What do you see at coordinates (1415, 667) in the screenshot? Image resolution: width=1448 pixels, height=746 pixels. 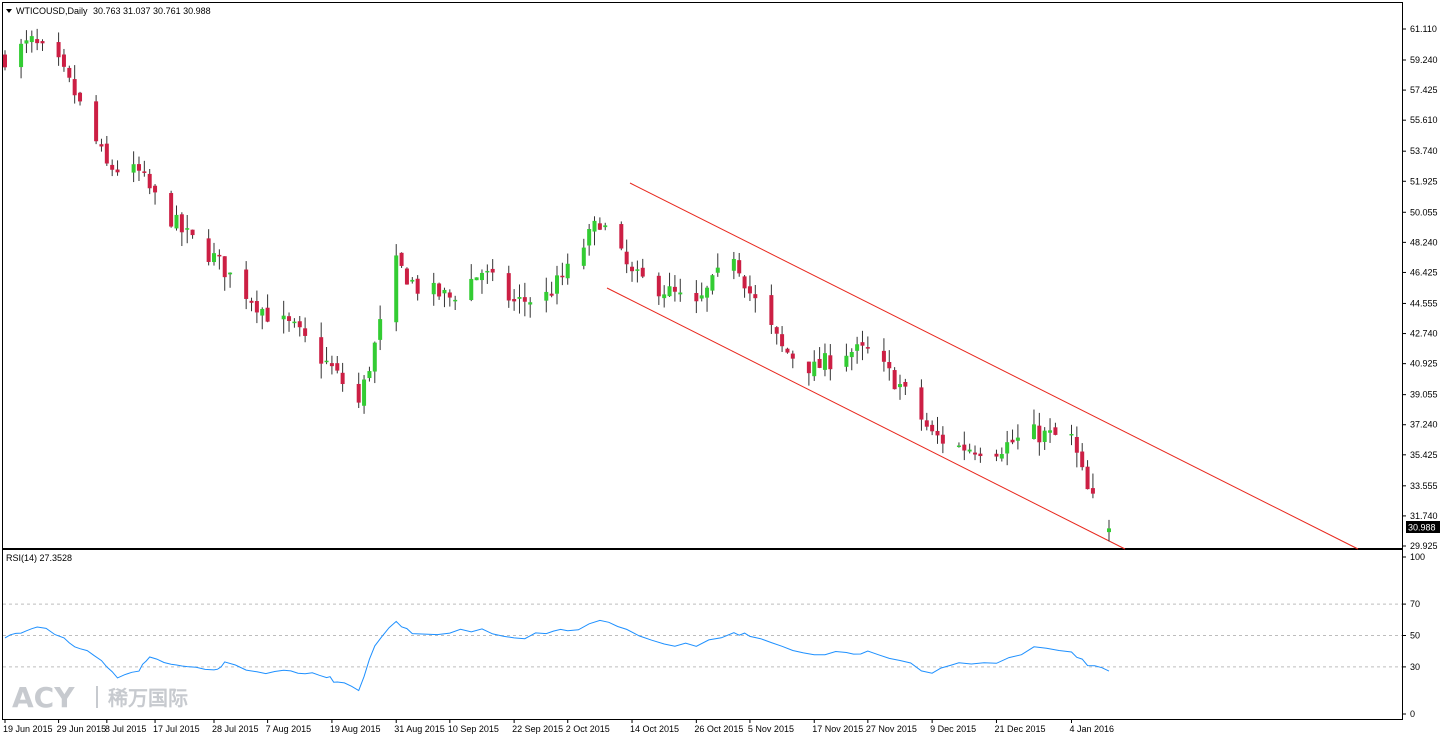 I see `rsi-tick-label: 30` at bounding box center [1415, 667].